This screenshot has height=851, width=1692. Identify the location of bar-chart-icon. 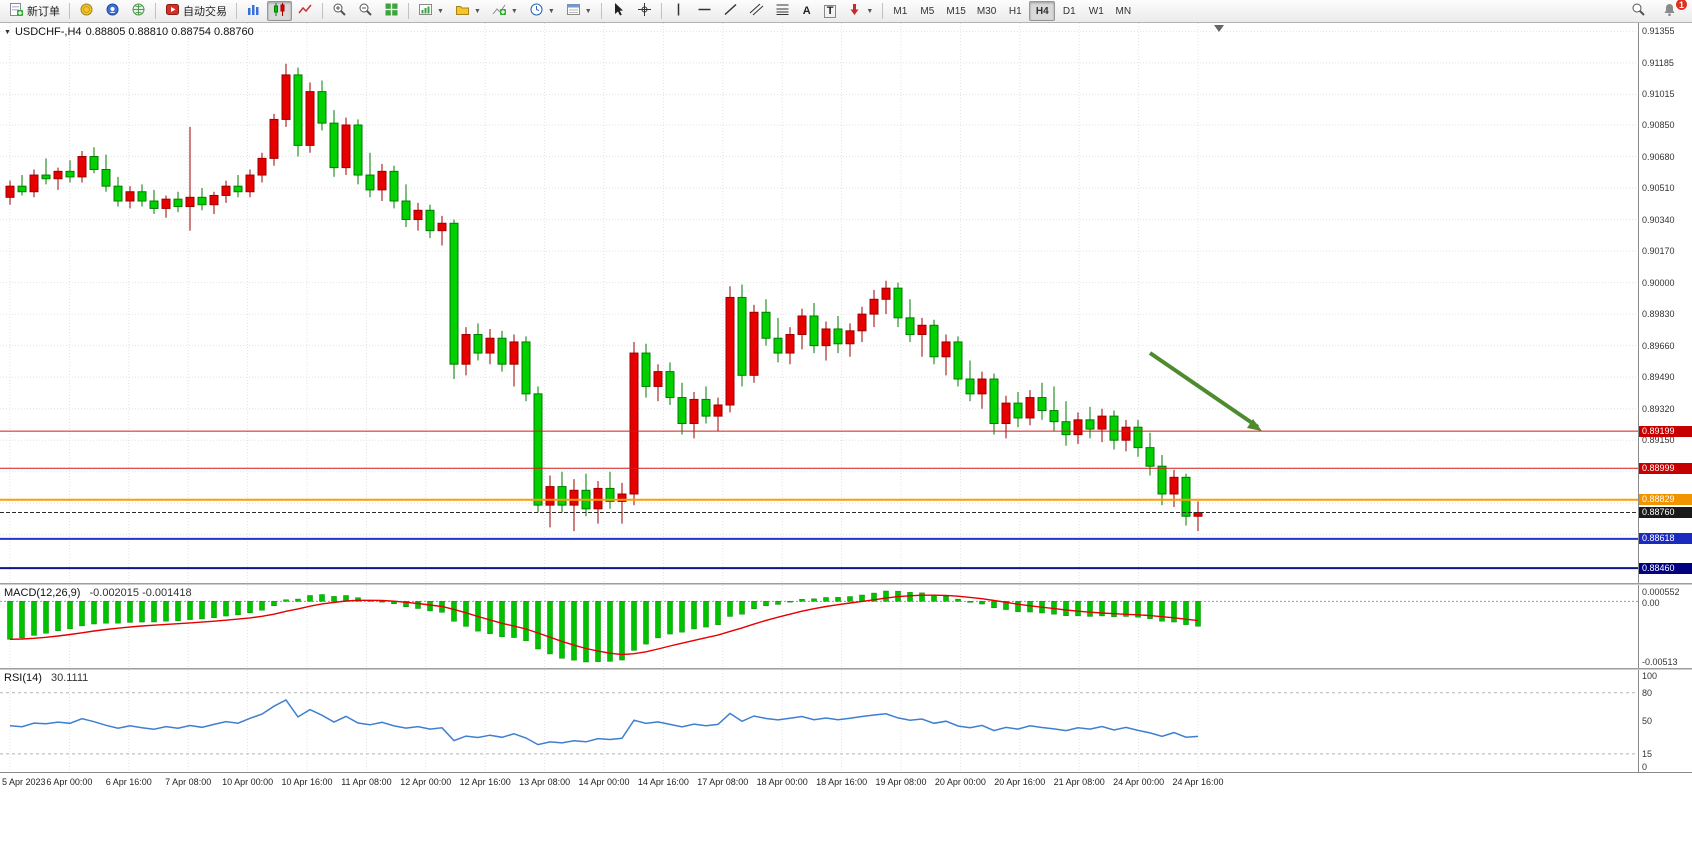
(253, 11).